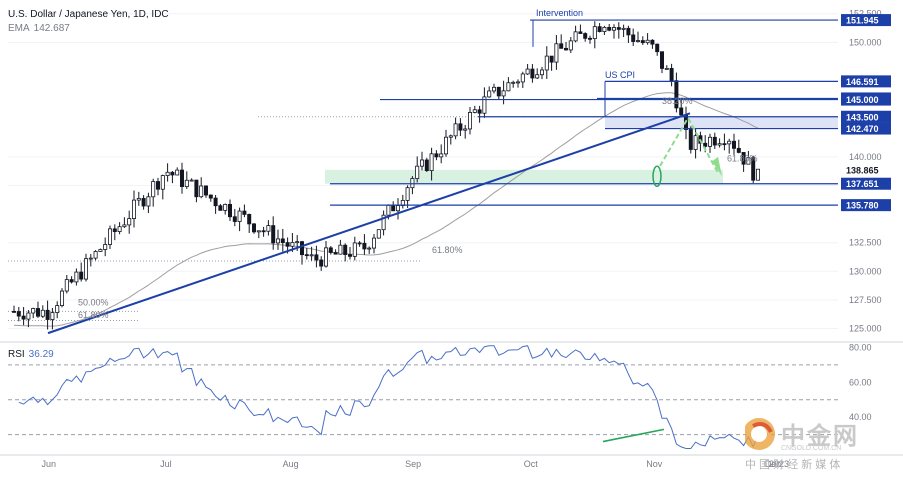 Image resolution: width=903 pixels, height=482 pixels. I want to click on projection-arrowhead, so click(717, 166).